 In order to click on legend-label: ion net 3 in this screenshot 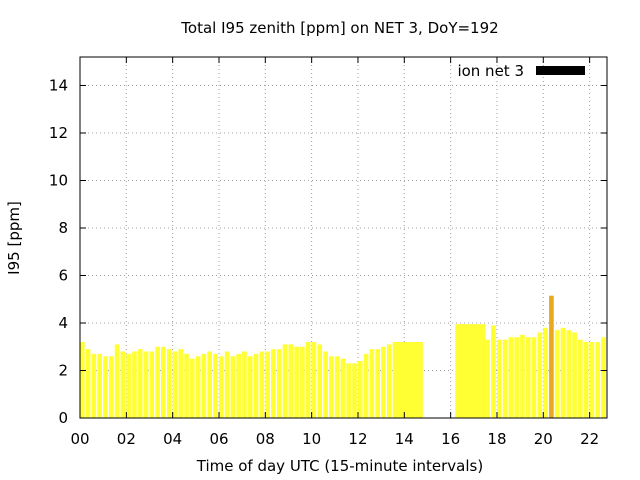, I will do `click(490, 71)`.